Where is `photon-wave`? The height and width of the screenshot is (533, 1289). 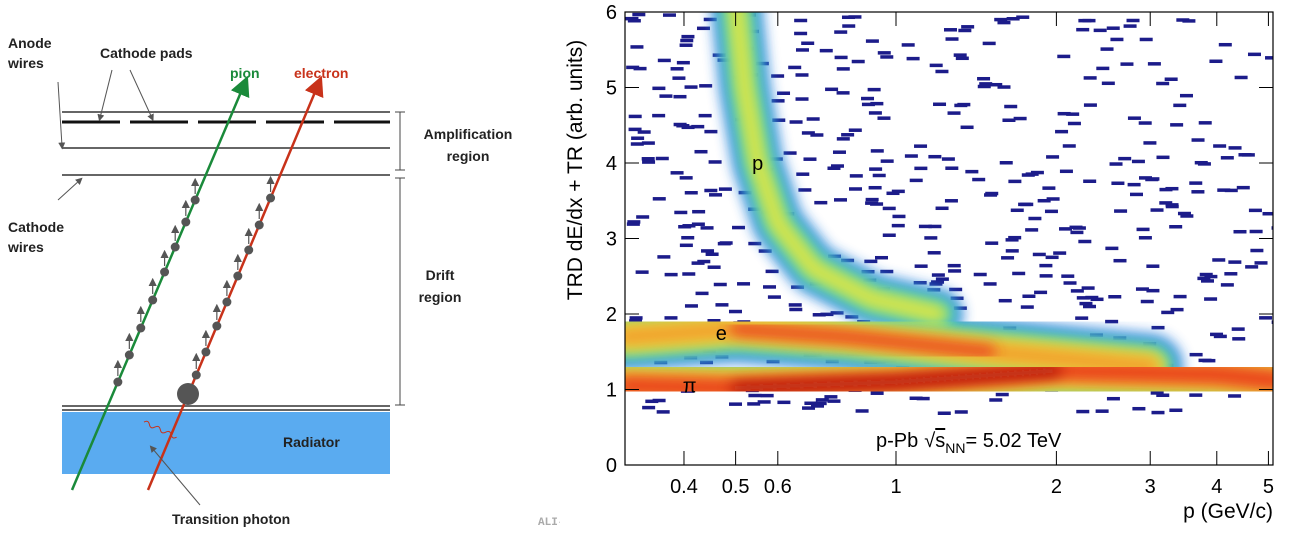
photon-wave is located at coordinates (160, 429).